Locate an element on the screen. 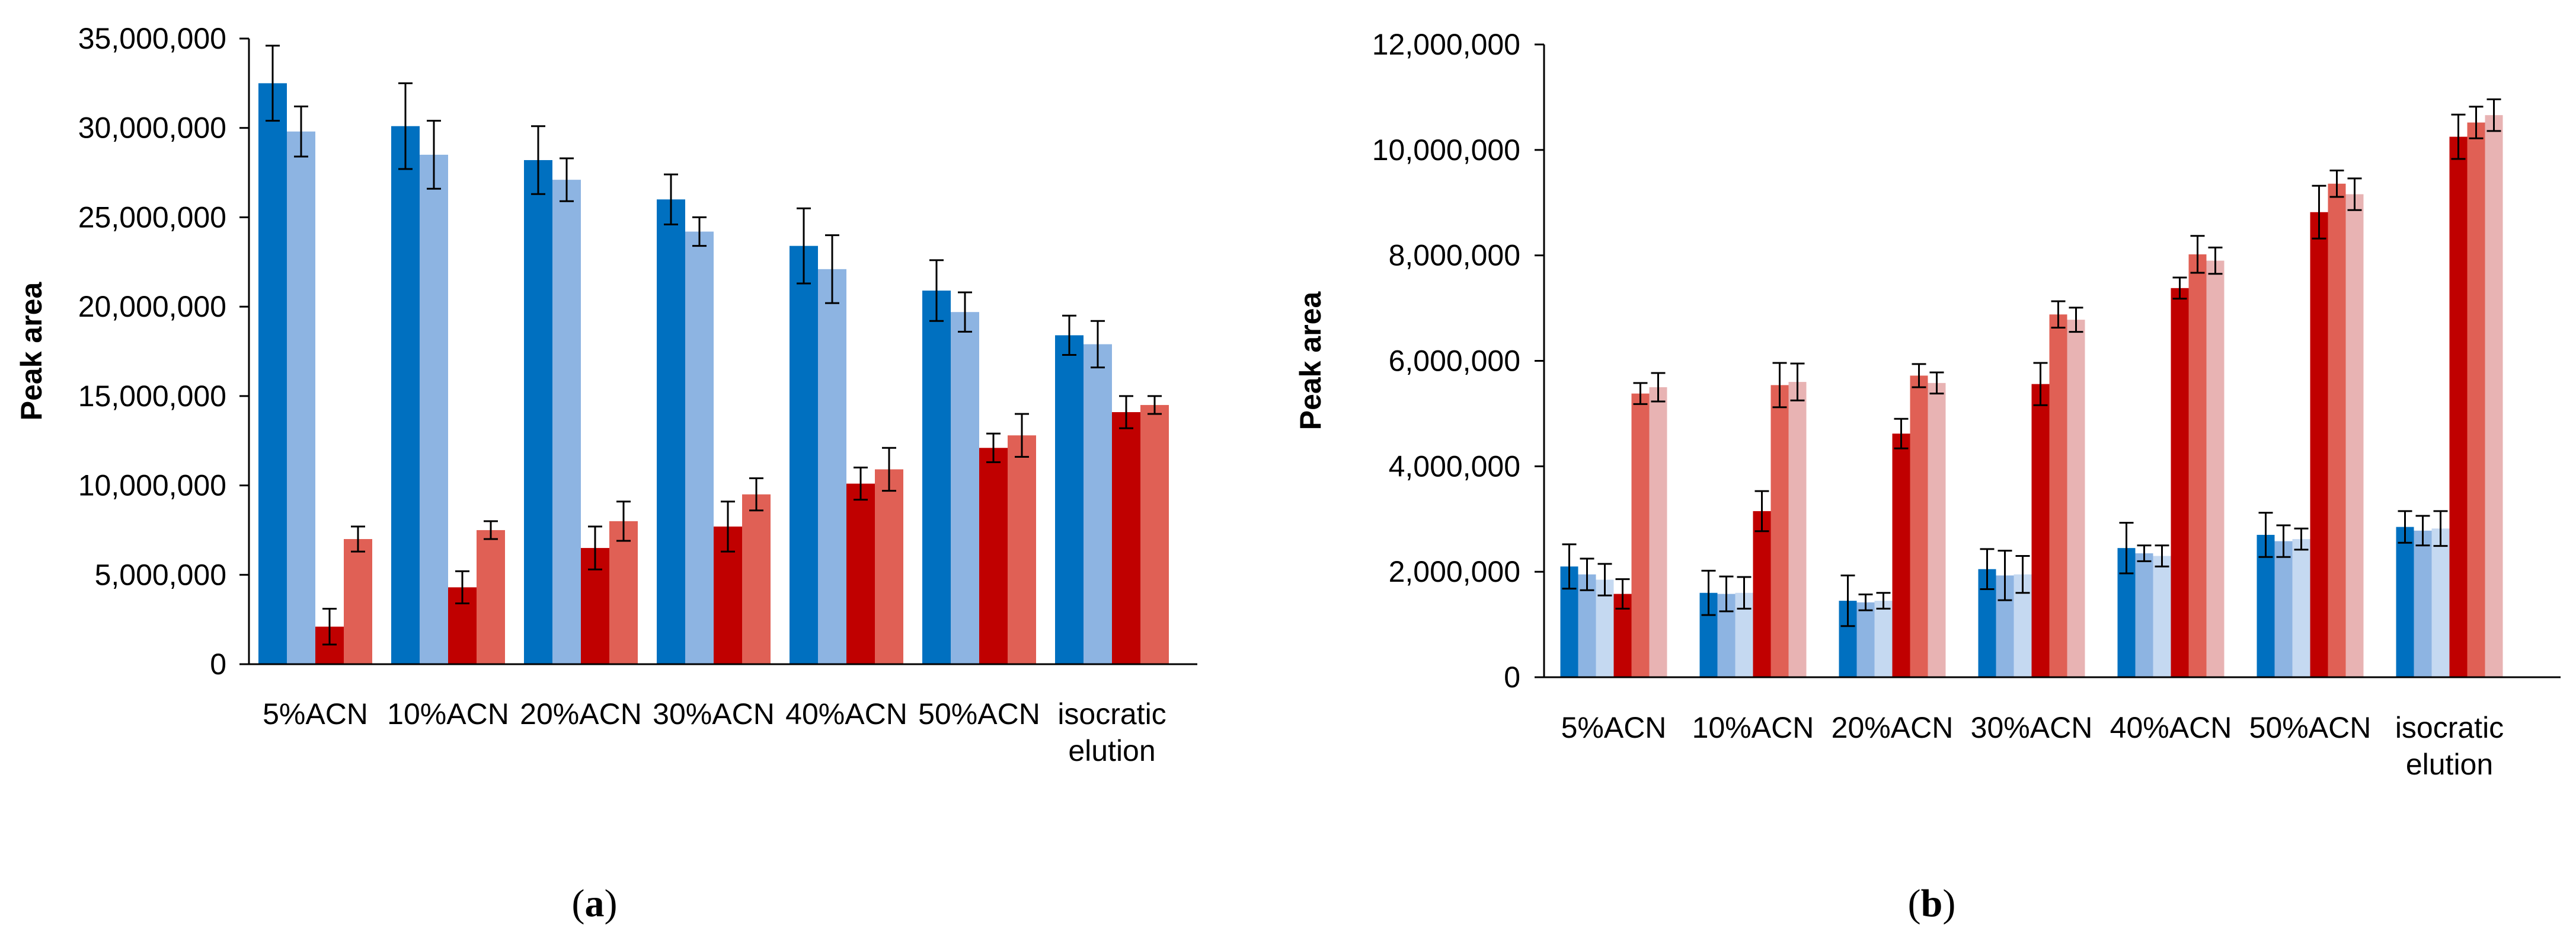 The height and width of the screenshot is (934, 2576). y-tick-label: 2,000,000 is located at coordinates (1454, 571).